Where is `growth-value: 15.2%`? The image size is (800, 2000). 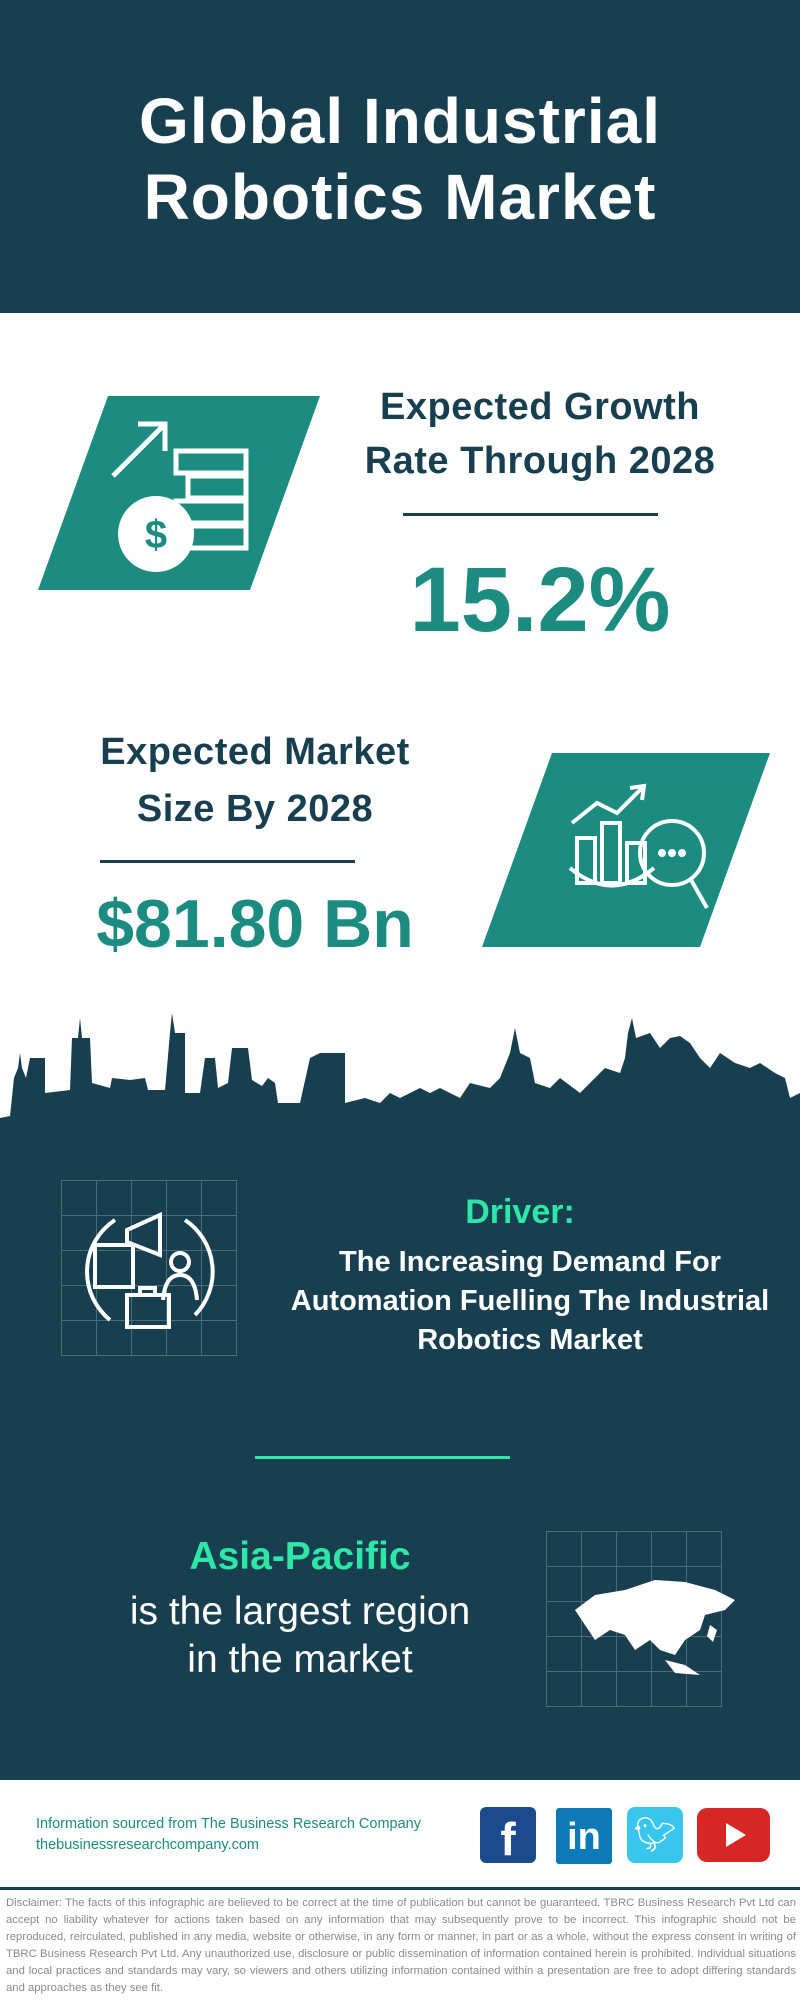
growth-value: 15.2% is located at coordinates (540, 600).